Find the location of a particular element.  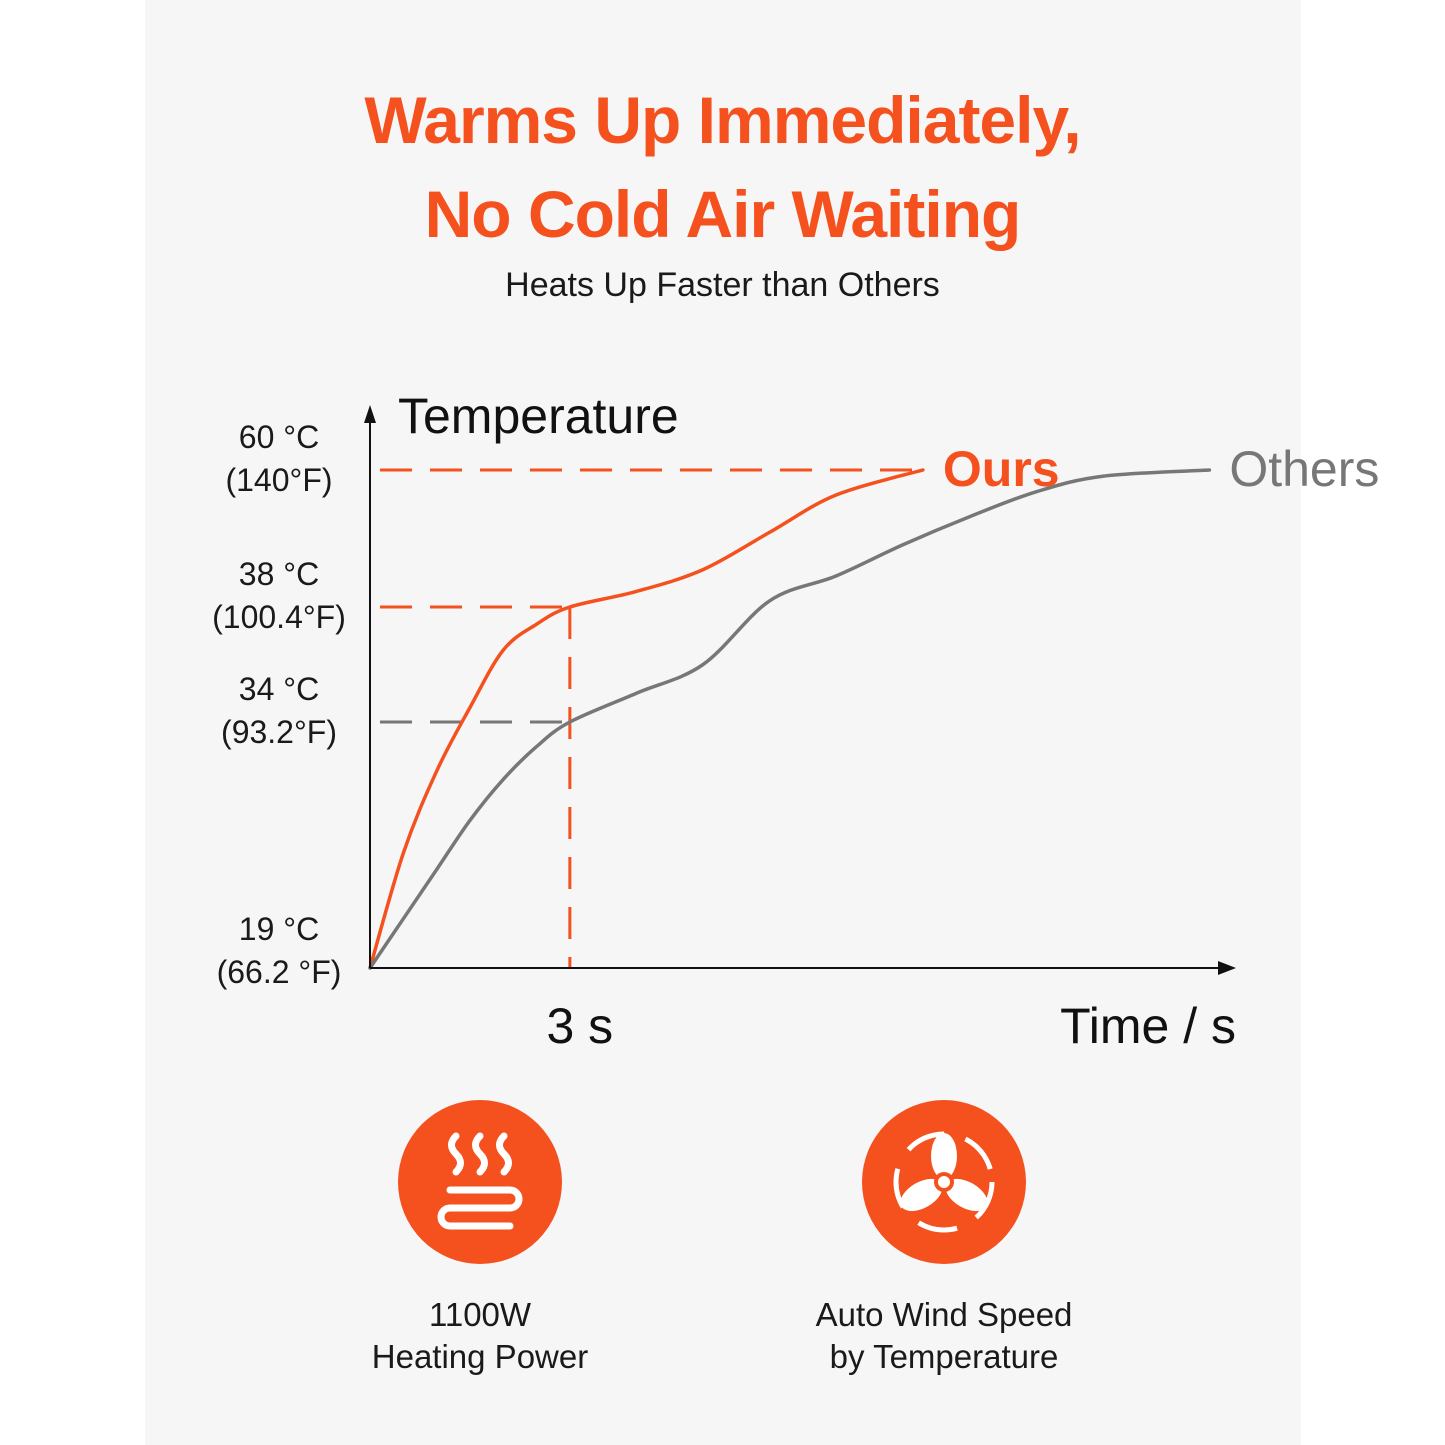

y-tick-celsius-1: 34 °C is located at coordinates (279, 689).